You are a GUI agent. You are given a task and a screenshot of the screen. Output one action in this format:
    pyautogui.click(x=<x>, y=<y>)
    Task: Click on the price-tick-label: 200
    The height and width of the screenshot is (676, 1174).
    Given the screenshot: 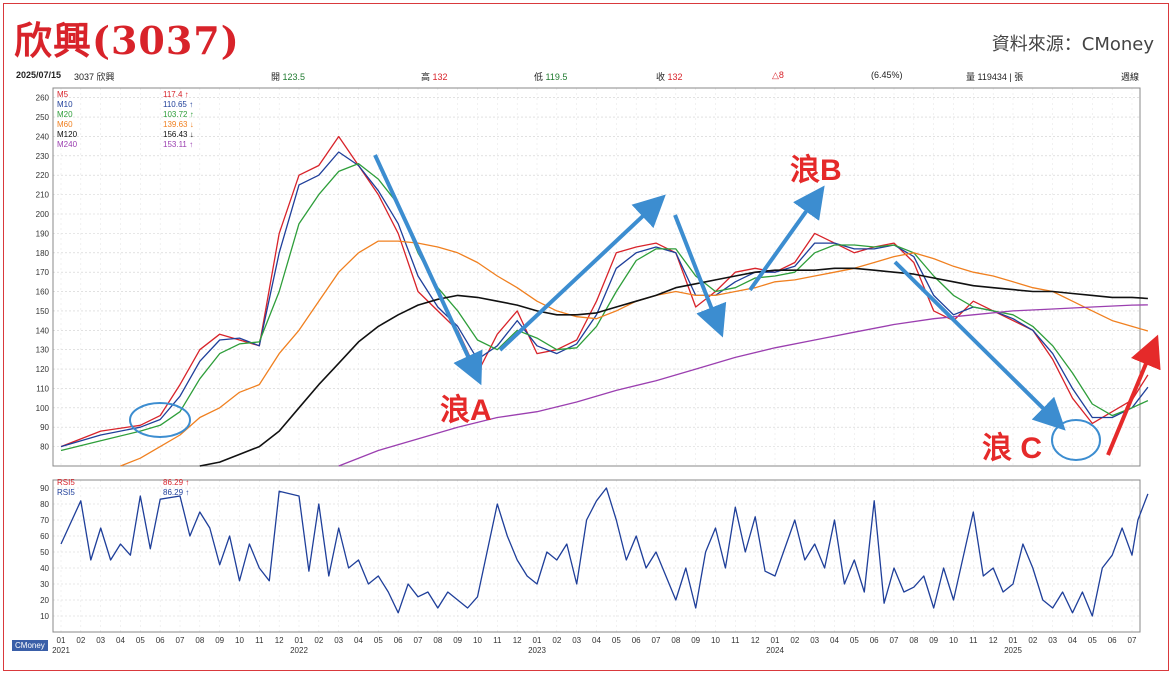 What is the action you would take?
    pyautogui.click(x=43, y=214)
    